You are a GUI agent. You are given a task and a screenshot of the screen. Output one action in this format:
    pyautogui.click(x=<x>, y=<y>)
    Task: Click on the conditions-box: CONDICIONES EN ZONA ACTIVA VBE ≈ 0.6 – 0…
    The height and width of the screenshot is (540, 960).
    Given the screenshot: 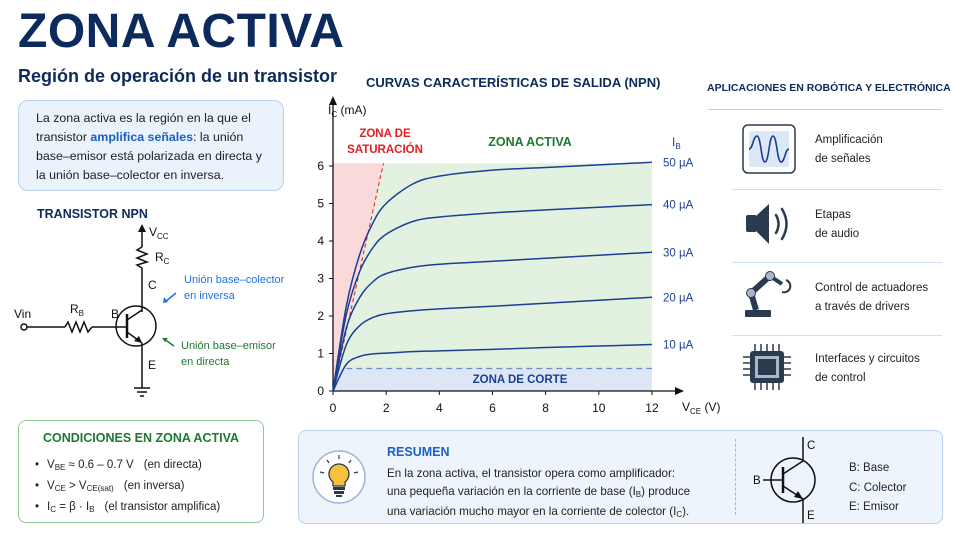 What is the action you would take?
    pyautogui.click(x=141, y=471)
    